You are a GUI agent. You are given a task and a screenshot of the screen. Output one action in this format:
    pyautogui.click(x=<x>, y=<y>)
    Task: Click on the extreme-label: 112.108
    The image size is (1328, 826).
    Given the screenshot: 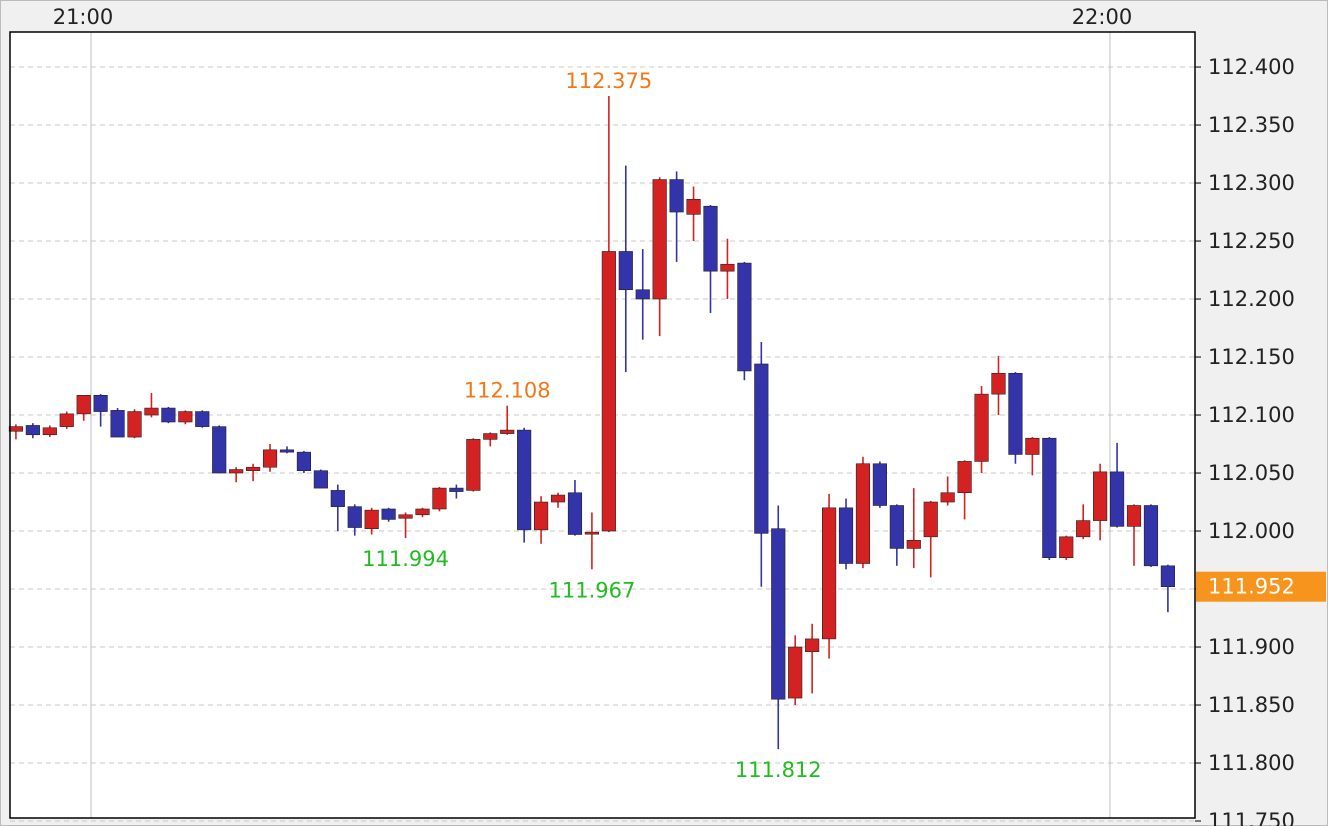 What is the action you would take?
    pyautogui.click(x=507, y=391)
    